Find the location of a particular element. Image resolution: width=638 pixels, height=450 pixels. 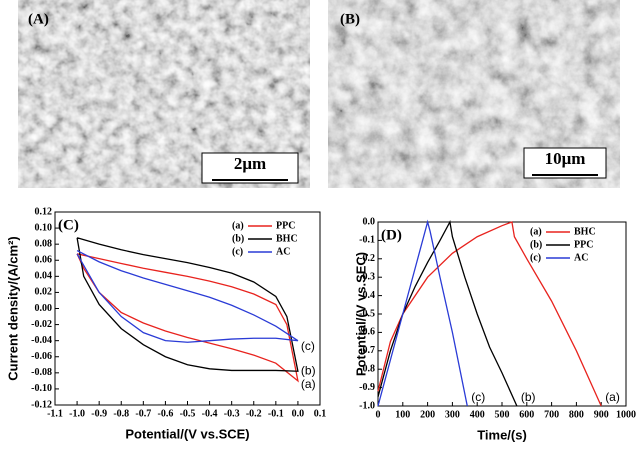

x-tick-label: -0.9 is located at coordinates (99, 413).